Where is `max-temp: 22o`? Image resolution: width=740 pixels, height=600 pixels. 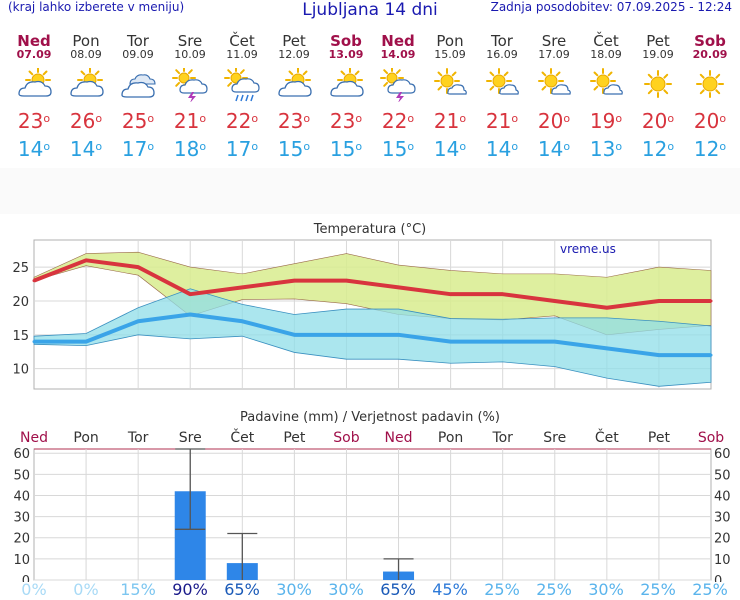 max-temp: 22o is located at coordinates (398, 121).